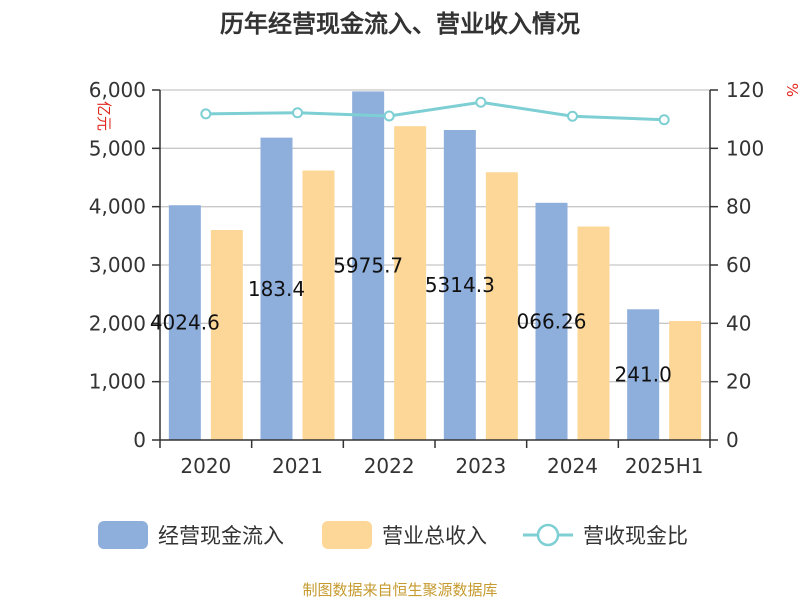  What do you see at coordinates (664, 466) in the screenshot?
I see `x-tick-label: 2025H1` at bounding box center [664, 466].